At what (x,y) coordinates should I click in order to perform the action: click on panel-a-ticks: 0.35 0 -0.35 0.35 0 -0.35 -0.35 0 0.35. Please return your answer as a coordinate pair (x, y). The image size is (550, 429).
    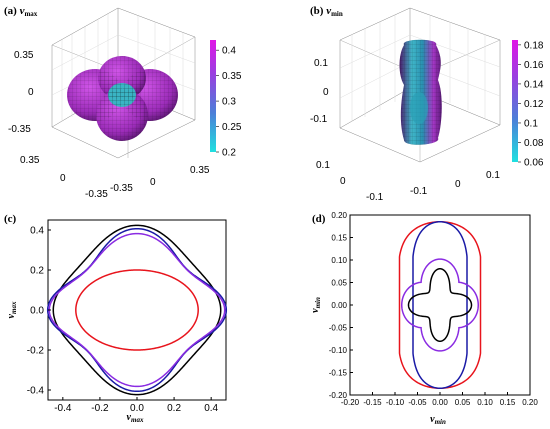
    Looking at the image, I should click on (109, 125).